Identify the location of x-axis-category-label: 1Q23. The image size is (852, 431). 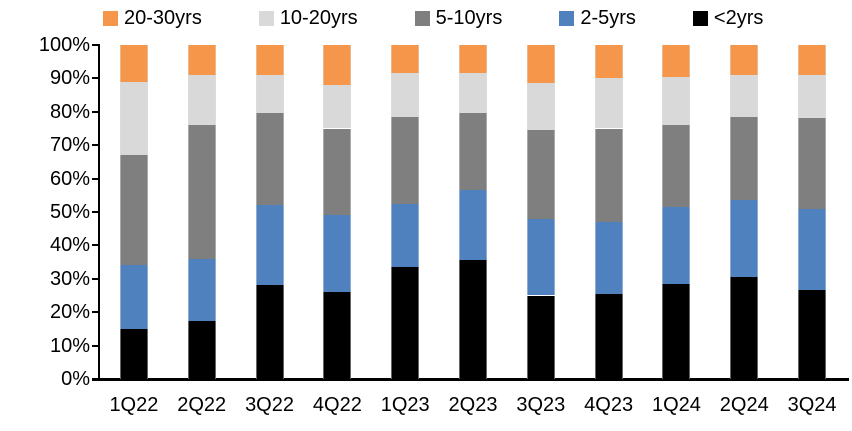
(405, 405).